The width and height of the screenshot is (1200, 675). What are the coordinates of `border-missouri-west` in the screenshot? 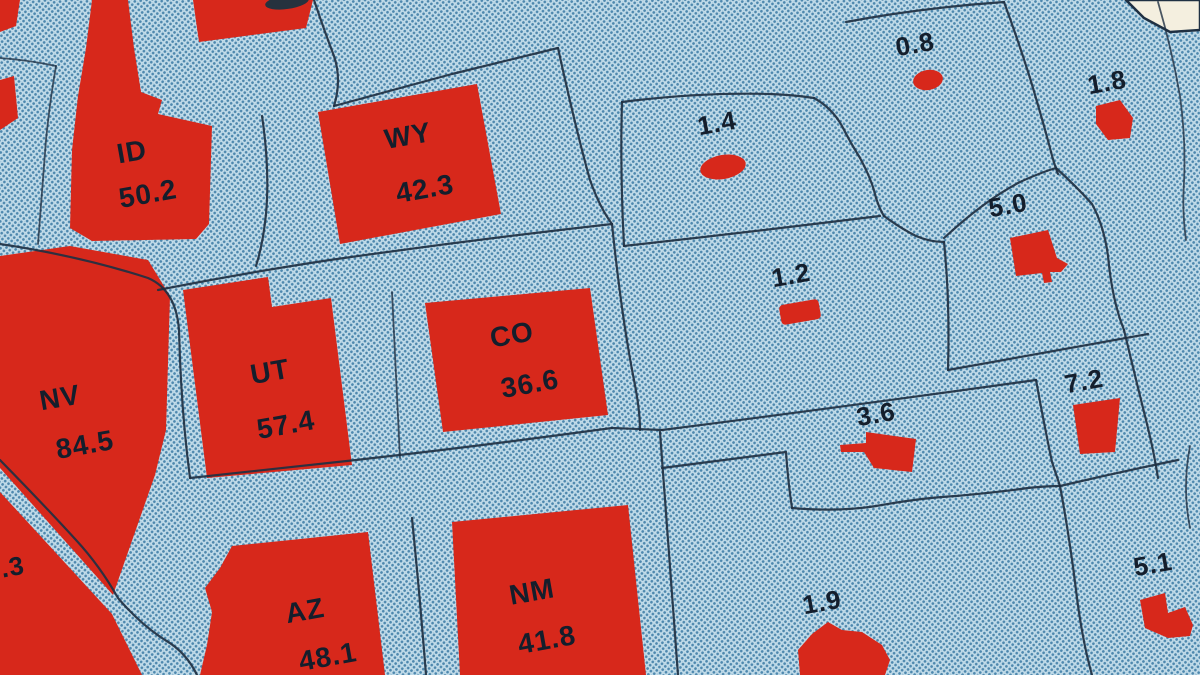 It's located at (946, 306).